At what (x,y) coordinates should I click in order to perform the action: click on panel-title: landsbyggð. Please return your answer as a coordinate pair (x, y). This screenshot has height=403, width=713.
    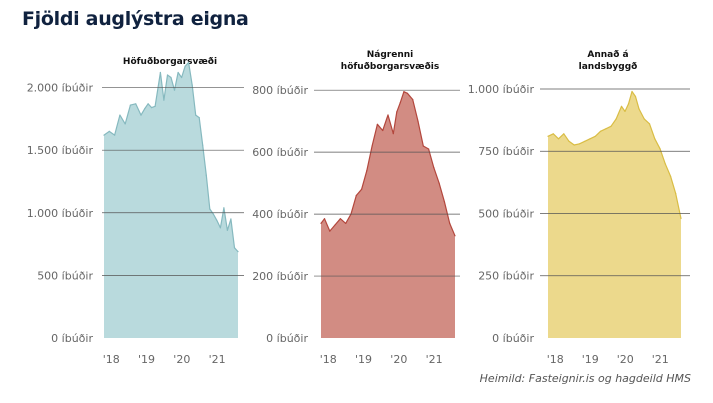
    Looking at the image, I should click on (608, 67).